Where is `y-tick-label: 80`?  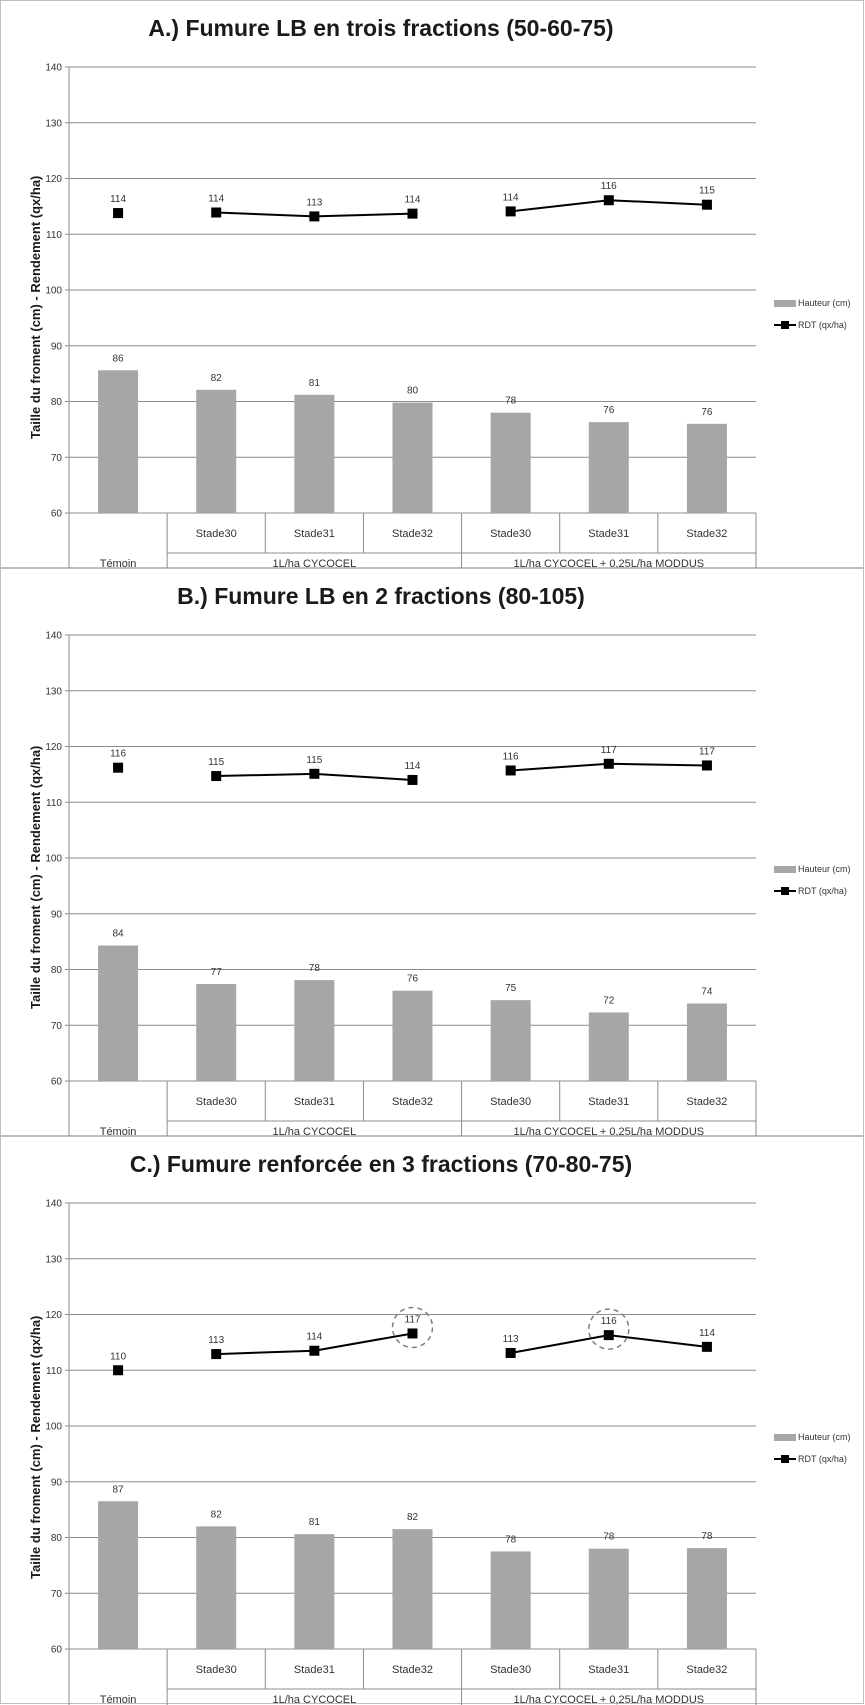
y-tick-label: 80 is located at coordinates (57, 970).